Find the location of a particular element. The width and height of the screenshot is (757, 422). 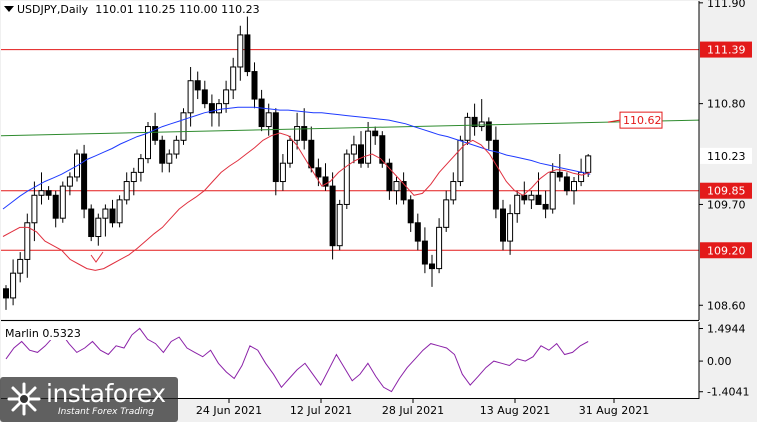

current-price-tag-box is located at coordinates (726, 155).